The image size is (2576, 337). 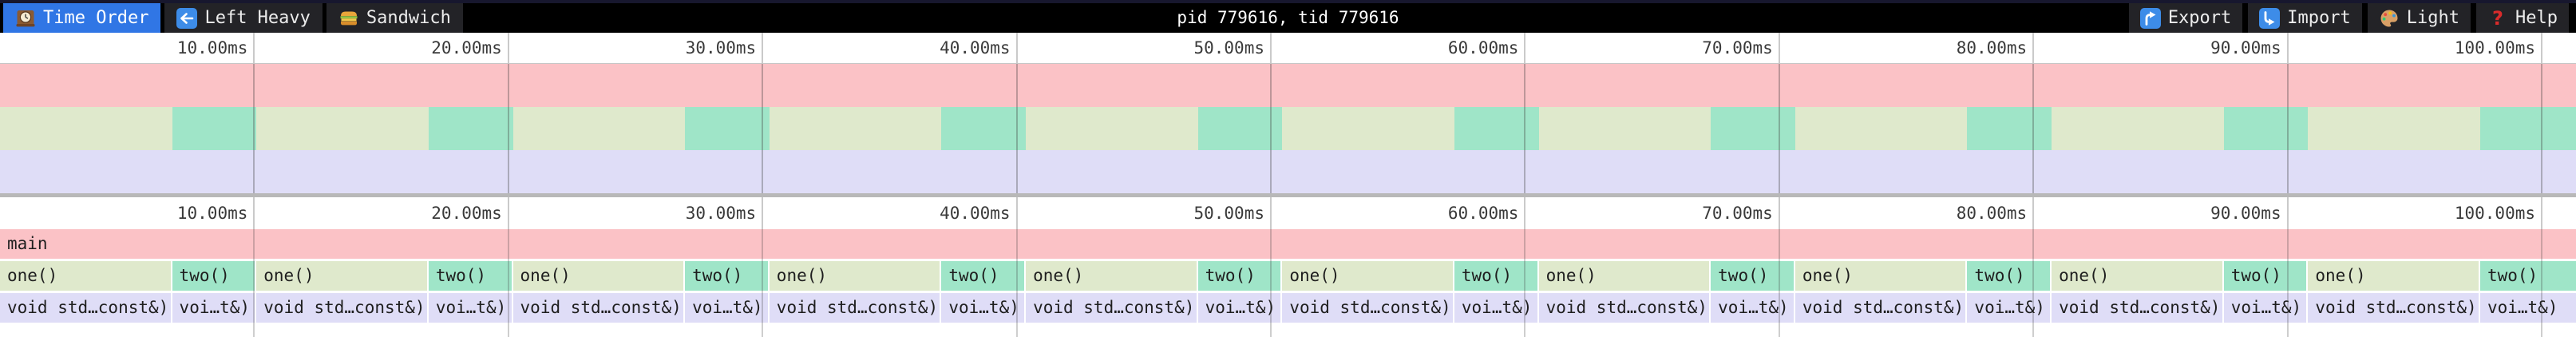 I want to click on time-tick-label: 20.00ms, so click(x=466, y=47).